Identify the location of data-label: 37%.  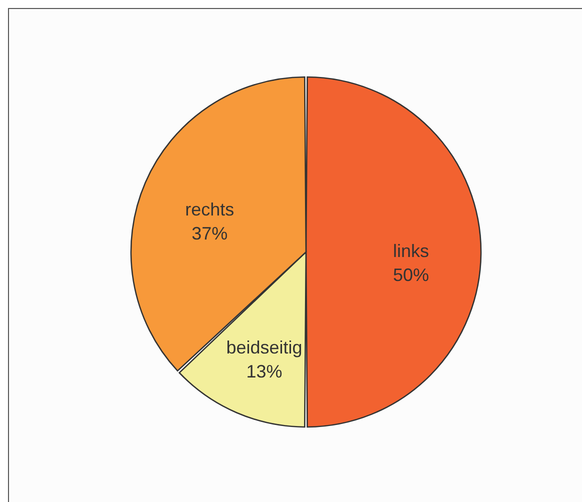
(210, 233).